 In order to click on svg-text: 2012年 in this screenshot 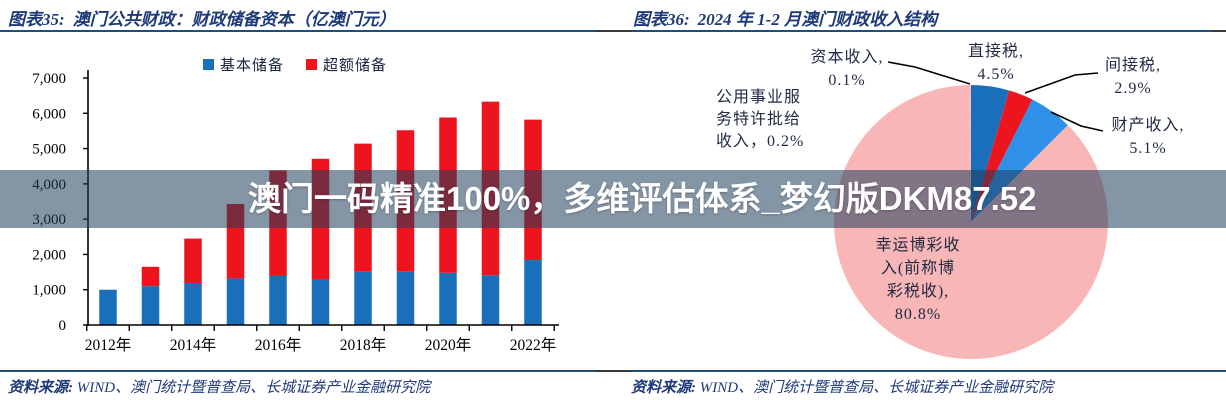, I will do `click(108, 345)`.